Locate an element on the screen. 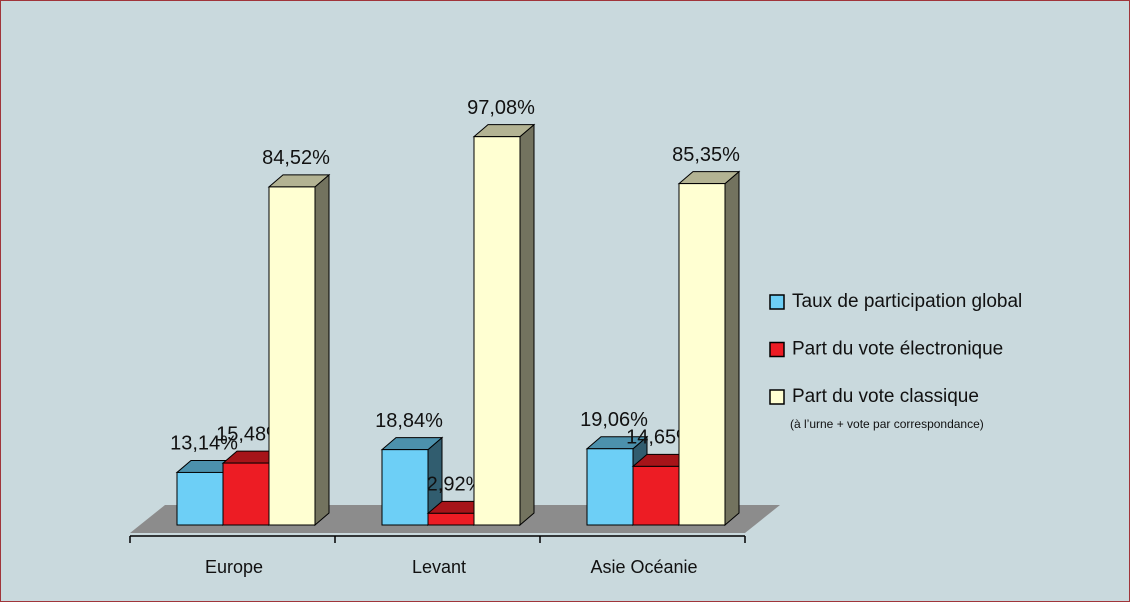 Image resolution: width=1130 pixels, height=602 pixels. legend-note: (à l’urne + vote par correspondance) is located at coordinates (887, 424).